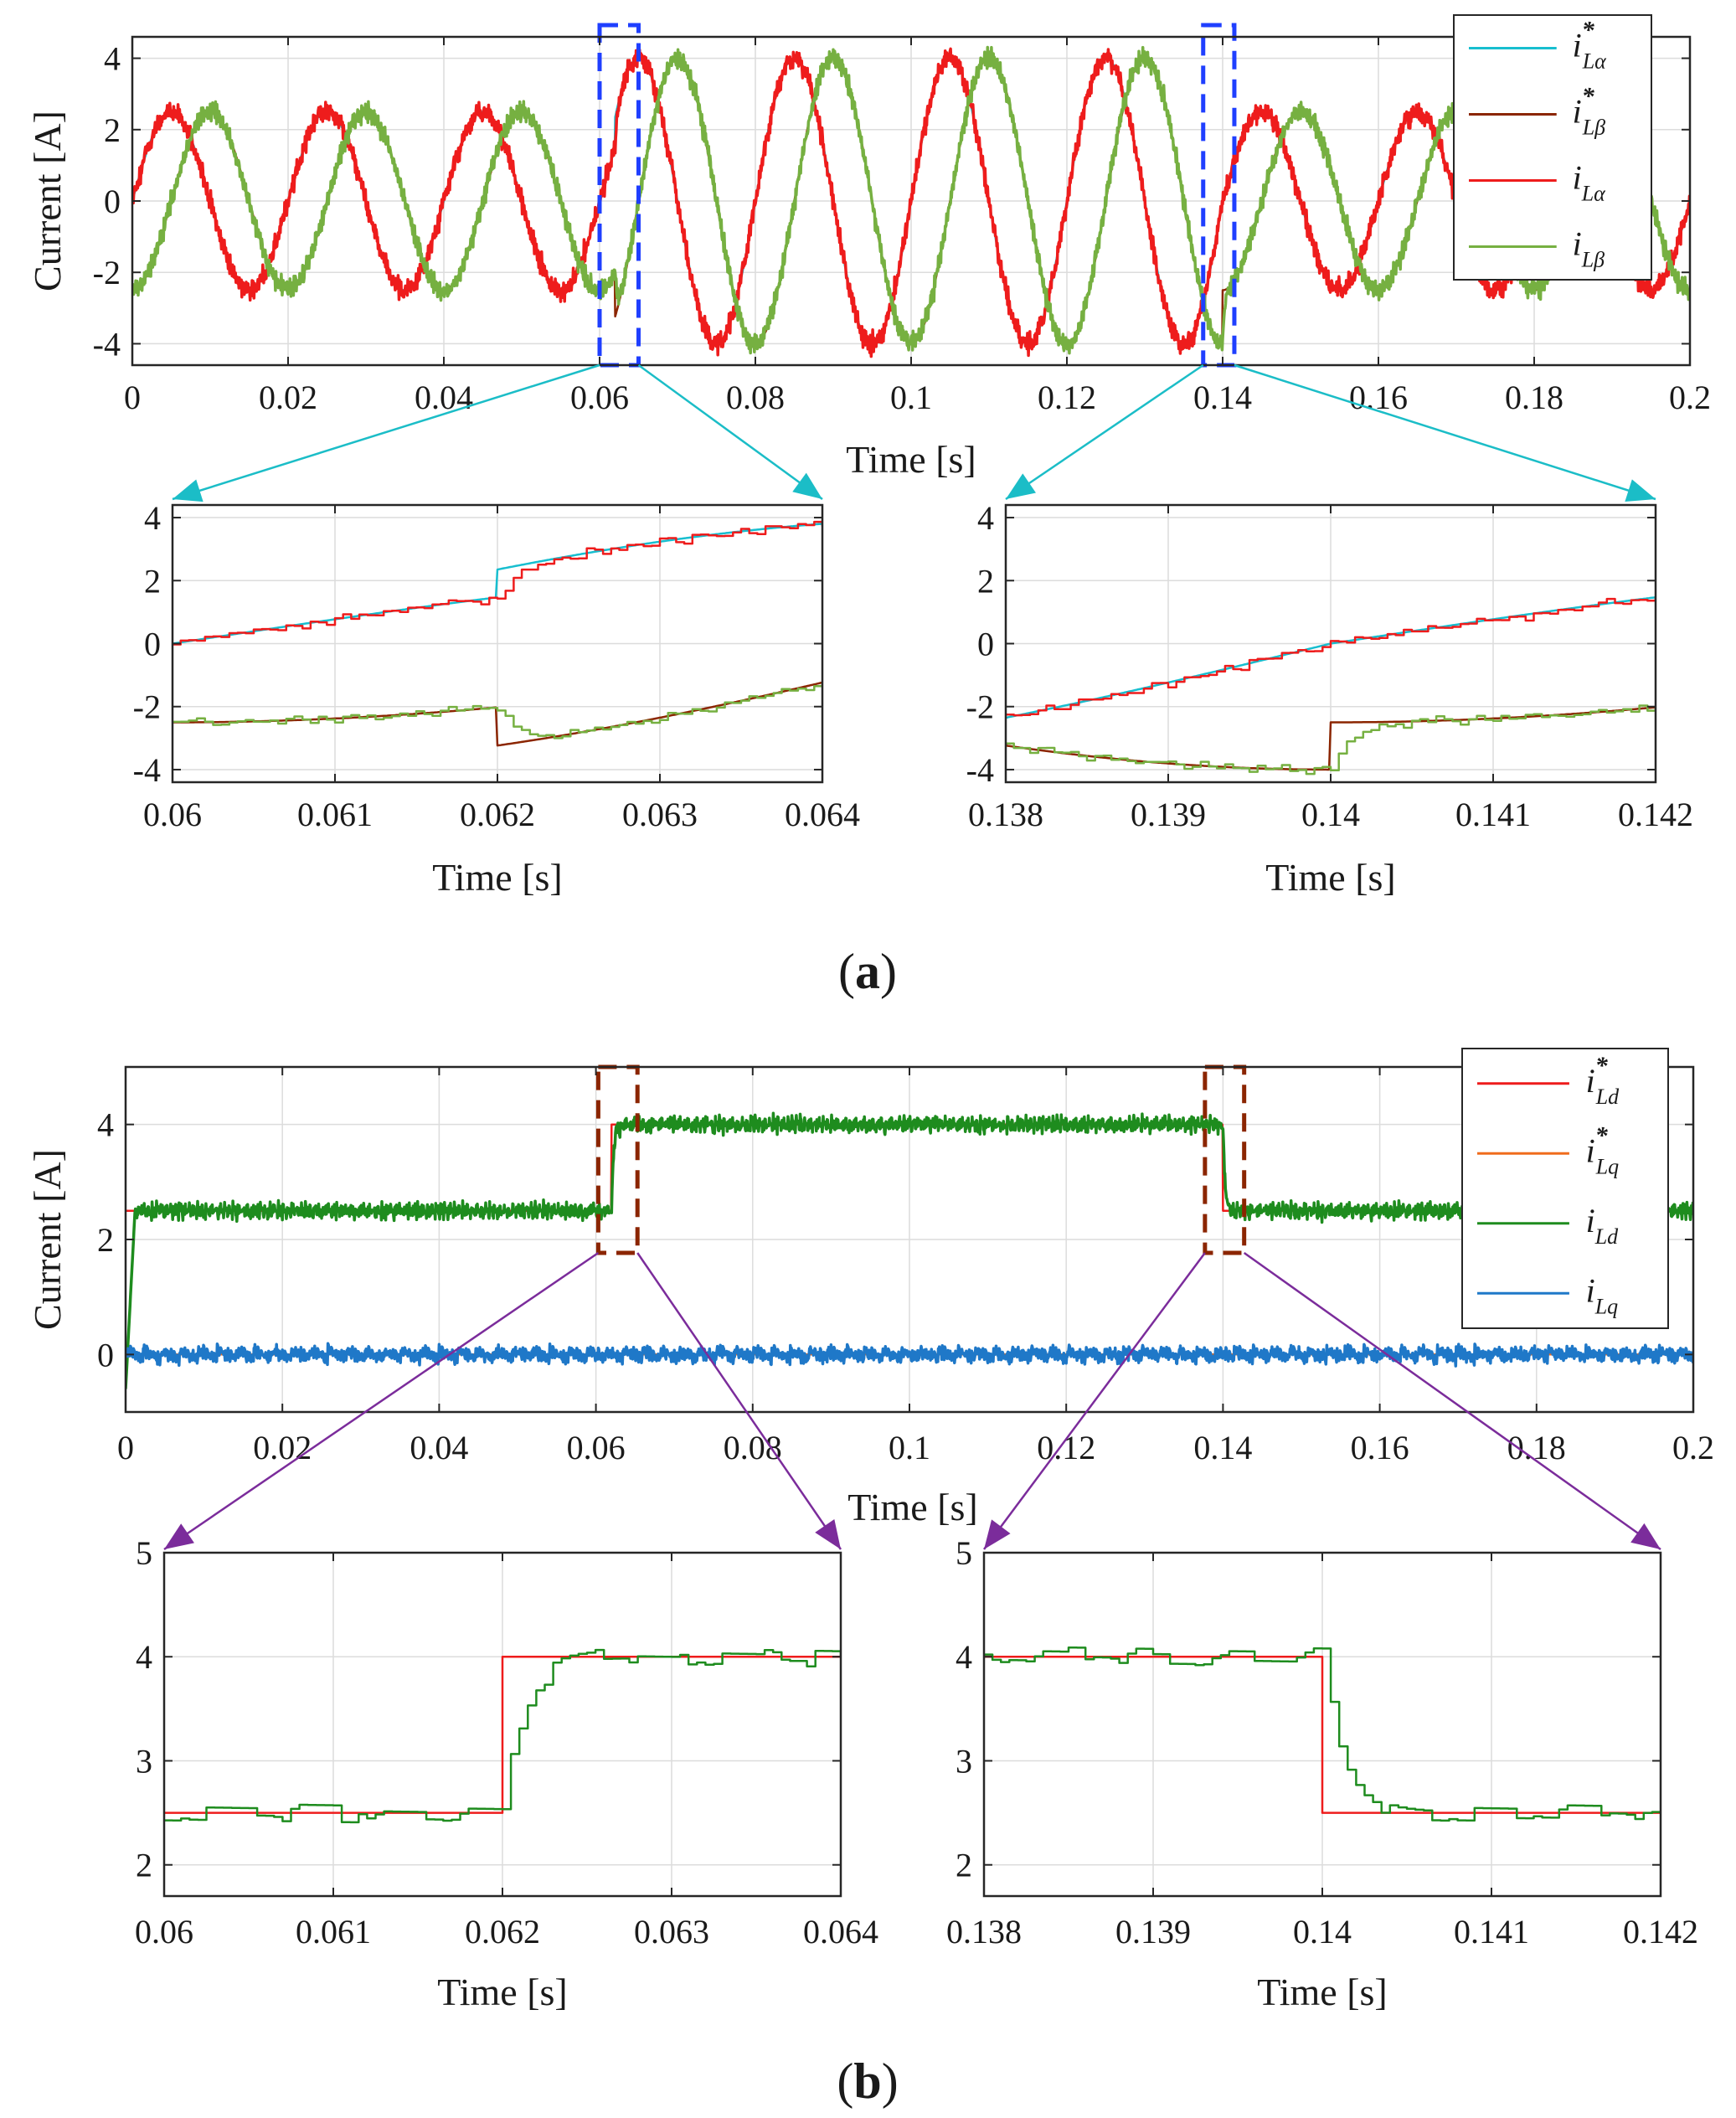 This screenshot has height=2118, width=1736. Describe the element at coordinates (913, 1507) in the screenshot. I see `panel-b-xlabel: Time [s]` at that location.